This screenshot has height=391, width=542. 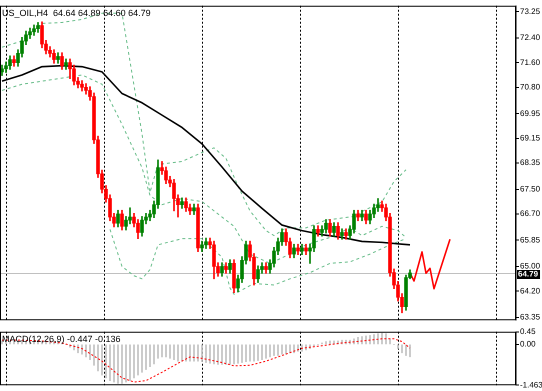 I want to click on y-tick-label: 63.35, so click(x=530, y=317).